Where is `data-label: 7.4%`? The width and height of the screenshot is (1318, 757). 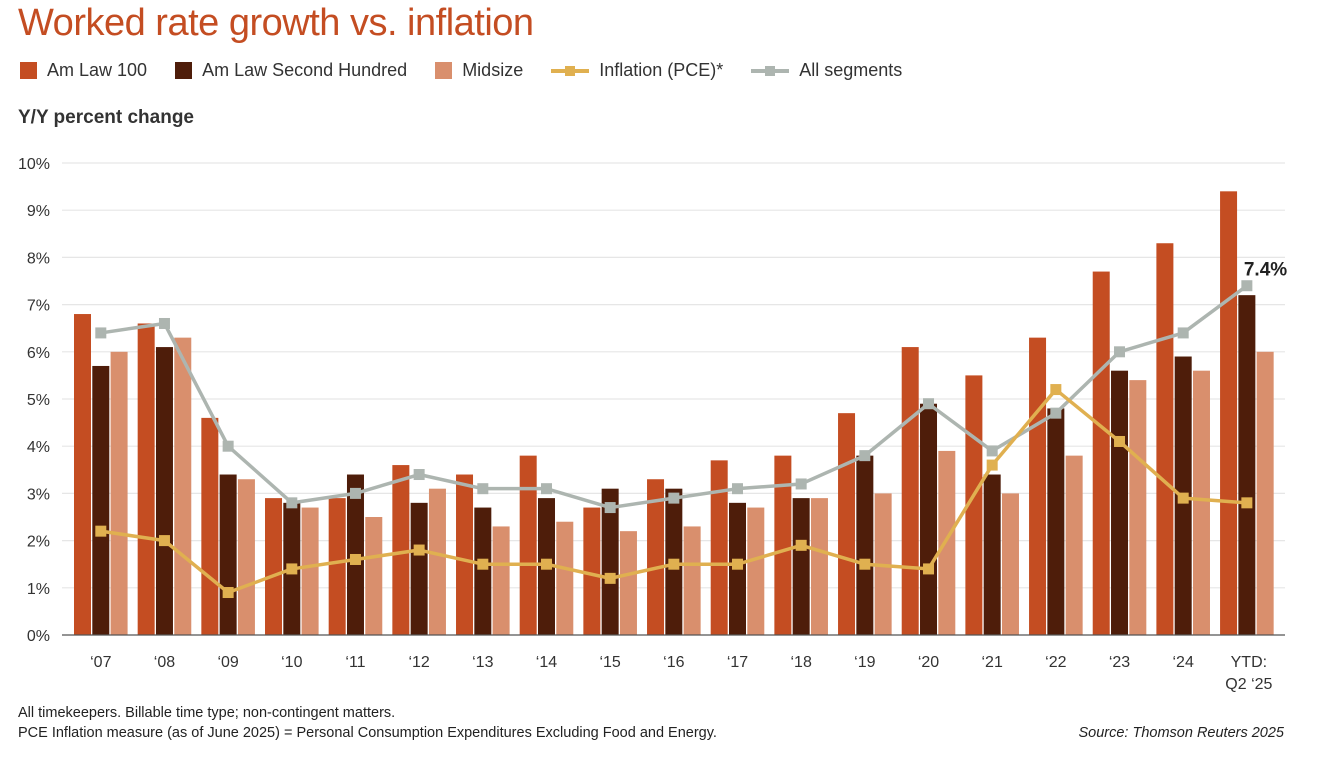
data-label: 7.4% is located at coordinates (1265, 270).